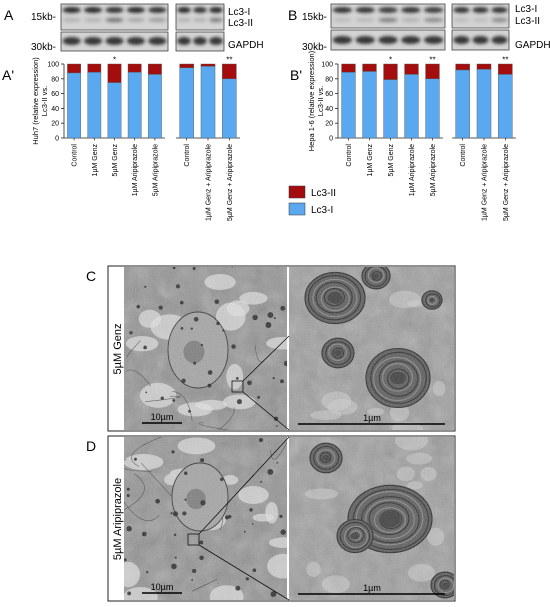 Image resolution: width=550 pixels, height=607 pixels. I want to click on scale-label-d-high: 1µm, so click(372, 588).